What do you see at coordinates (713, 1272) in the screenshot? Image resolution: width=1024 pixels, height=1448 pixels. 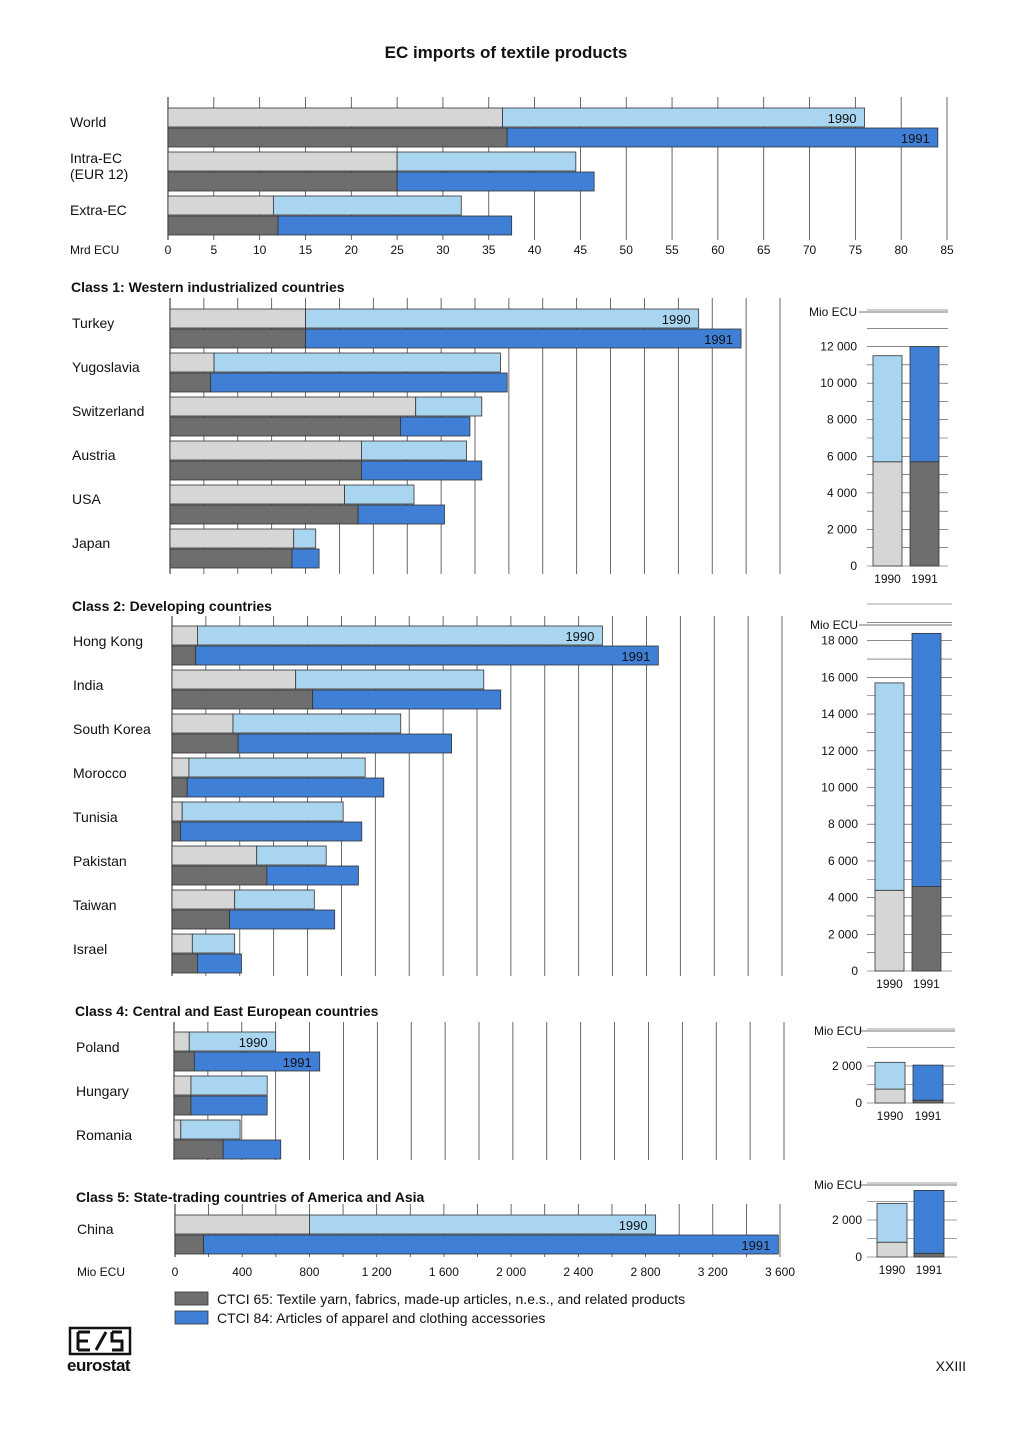 I see `x-tick-label: 3 200` at bounding box center [713, 1272].